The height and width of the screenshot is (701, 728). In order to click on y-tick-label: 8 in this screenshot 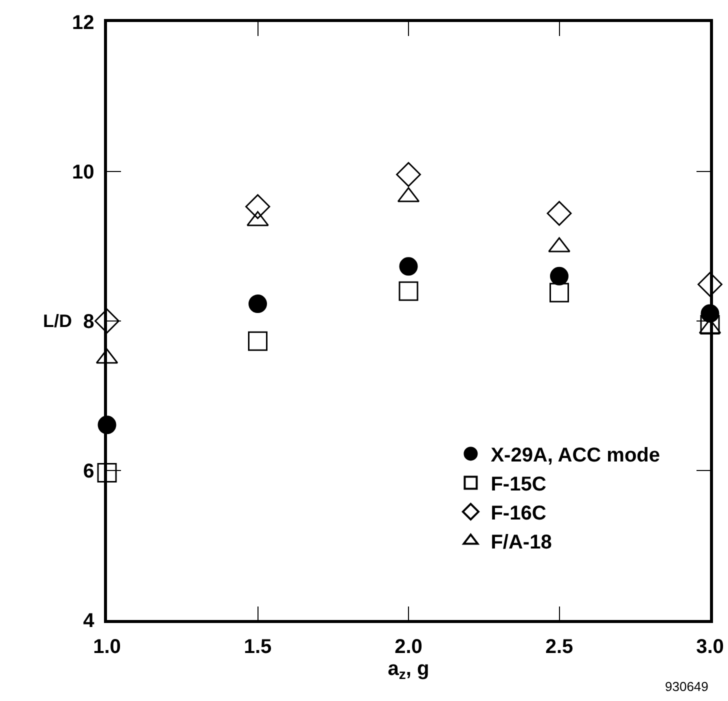, I will do `click(88, 322)`.